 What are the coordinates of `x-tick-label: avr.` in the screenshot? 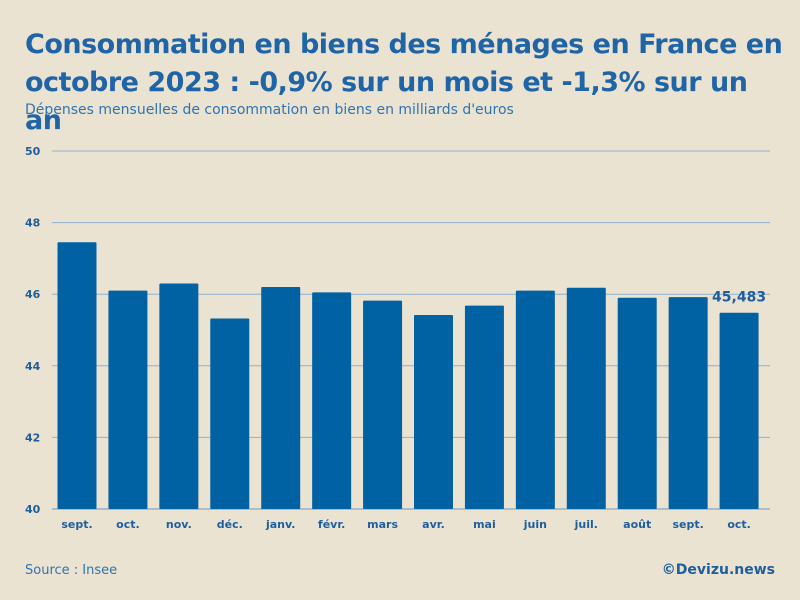 It's located at (433, 524).